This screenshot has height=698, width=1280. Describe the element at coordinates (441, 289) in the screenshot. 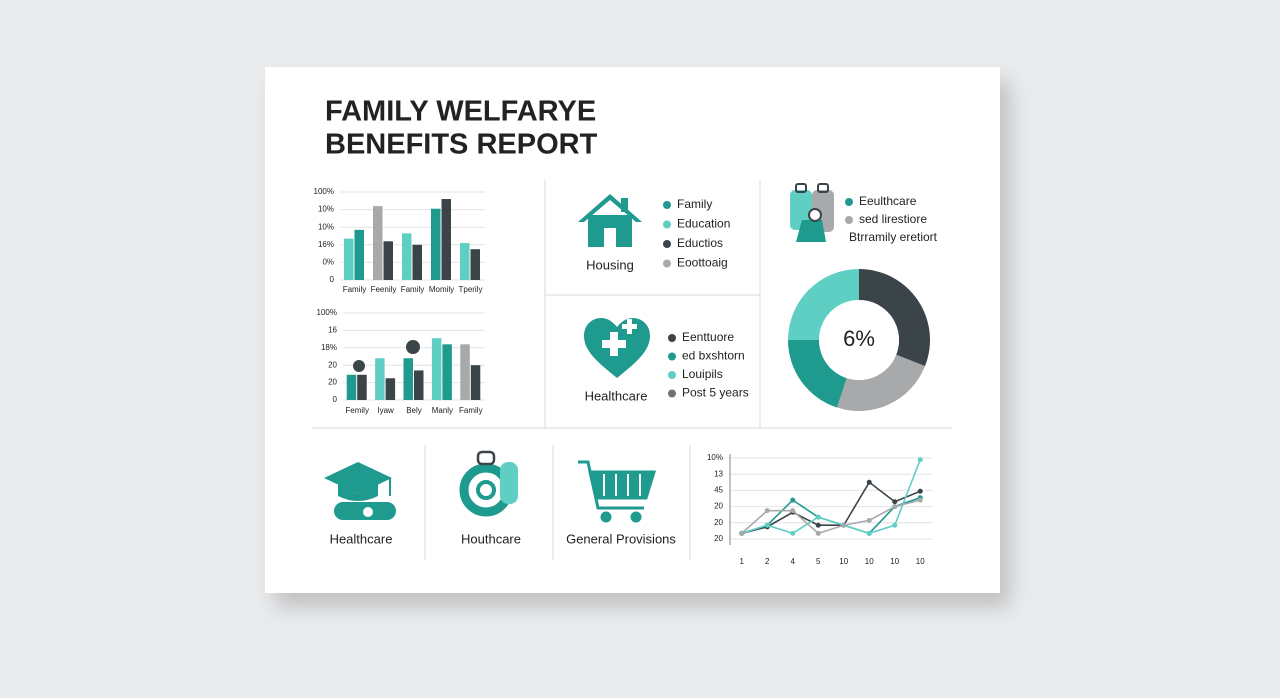

I see `x-tick-label: Momily` at that location.